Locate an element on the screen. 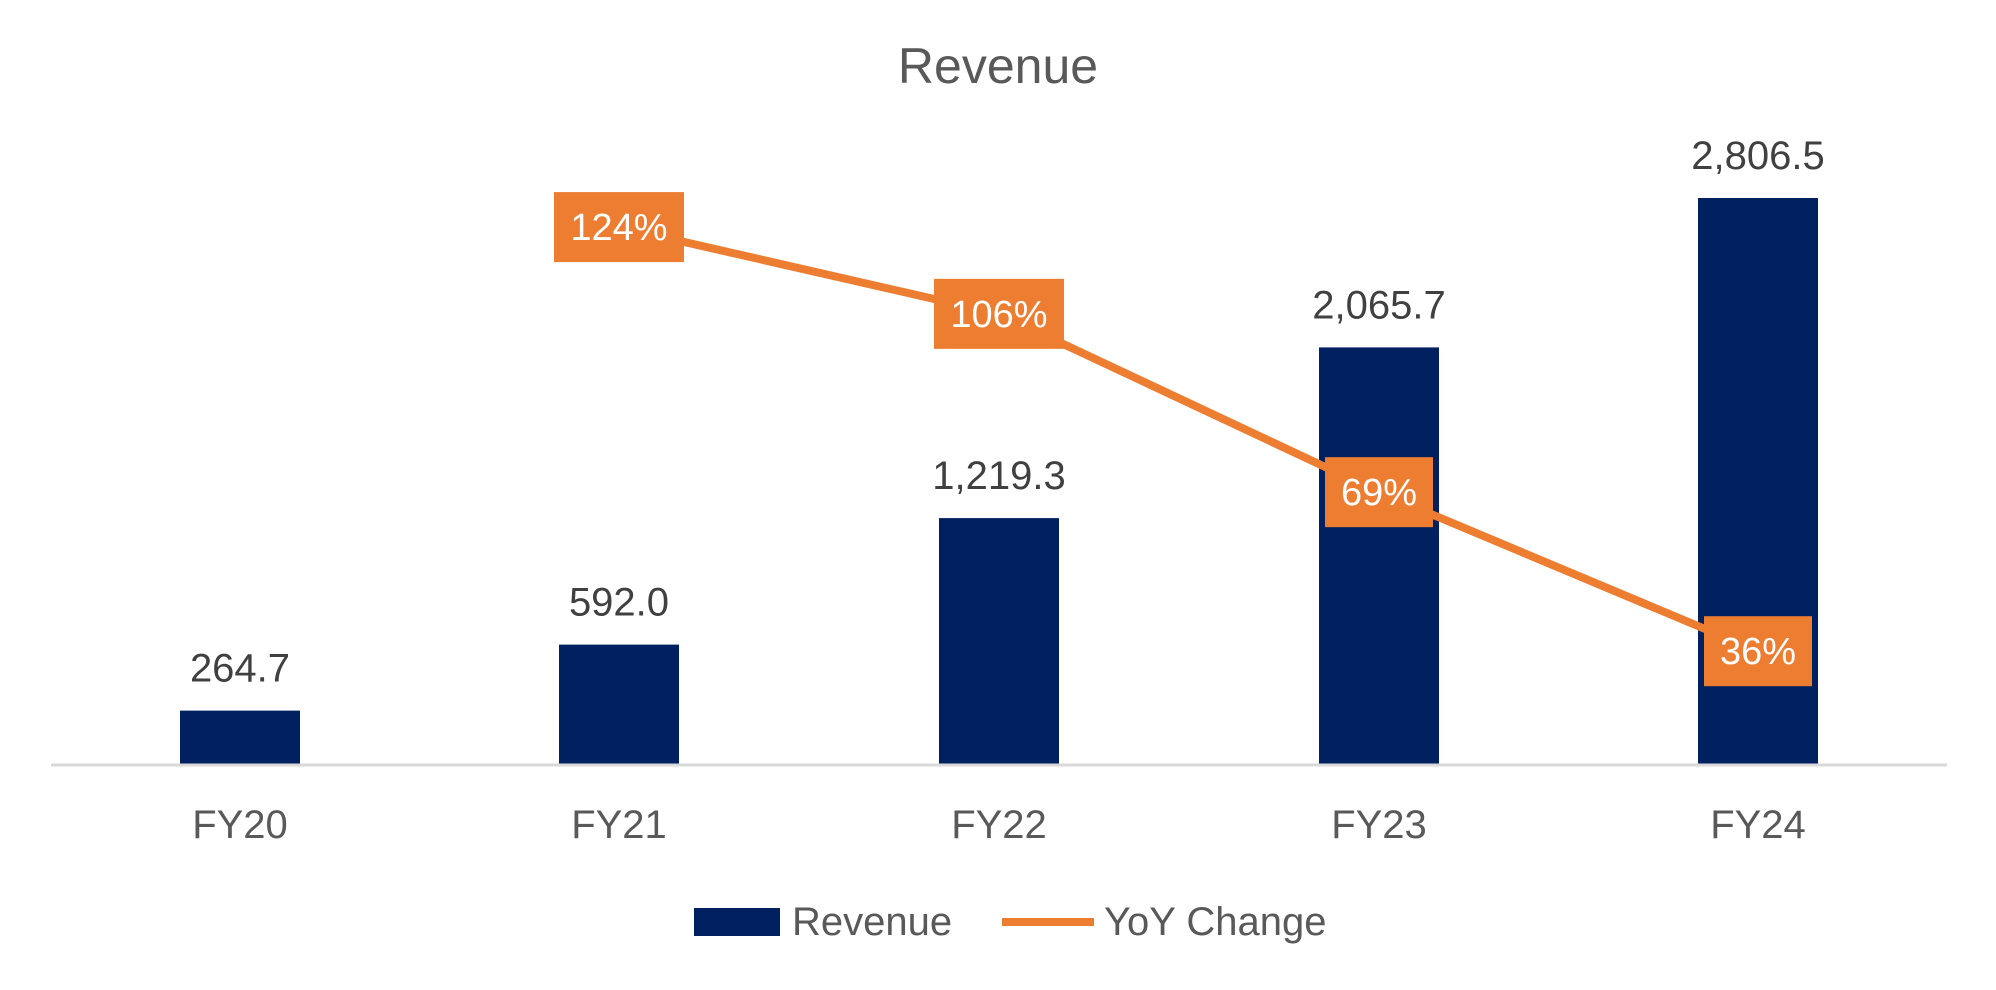  x-tick-label: FY22 is located at coordinates (999, 825).